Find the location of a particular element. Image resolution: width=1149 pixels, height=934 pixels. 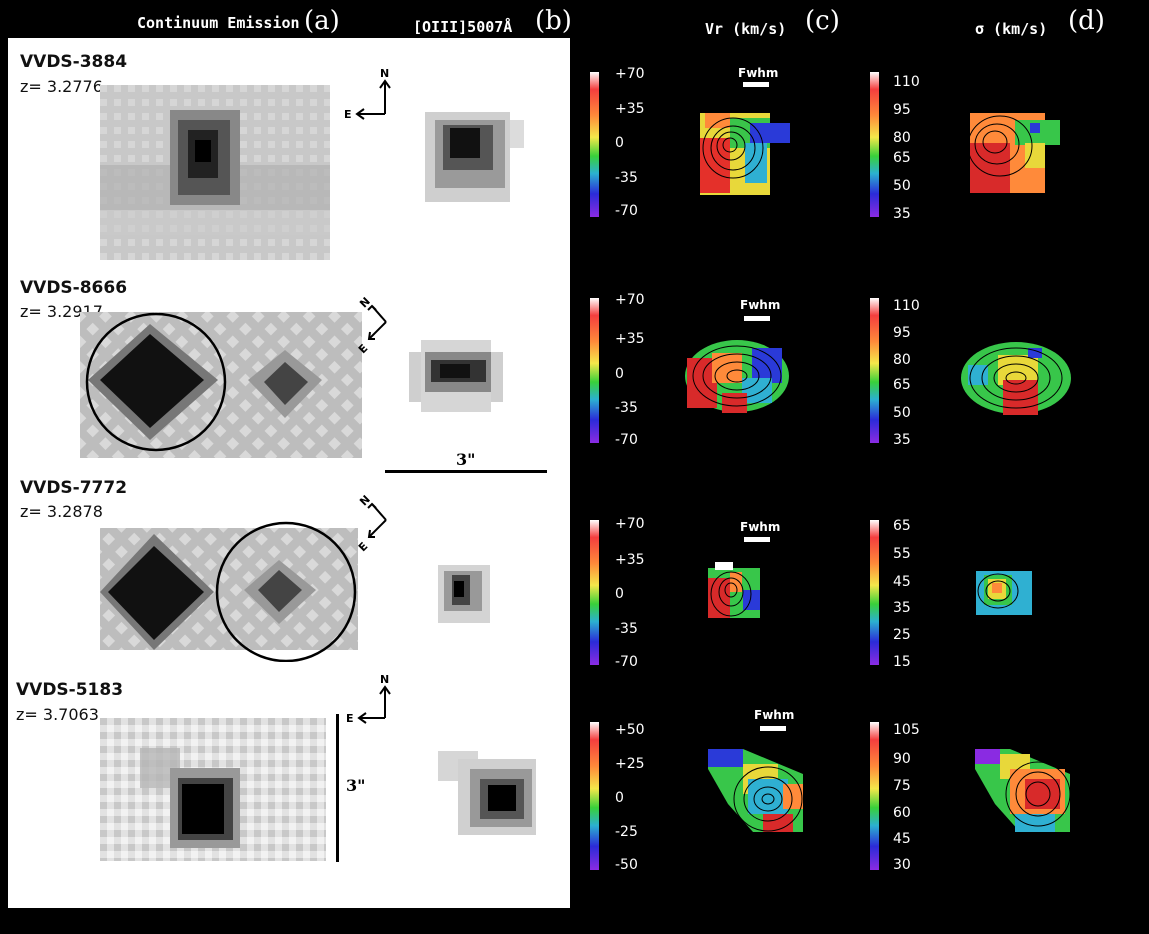

galaxy-redshift: z= 3.2776 is located at coordinates (61, 86).